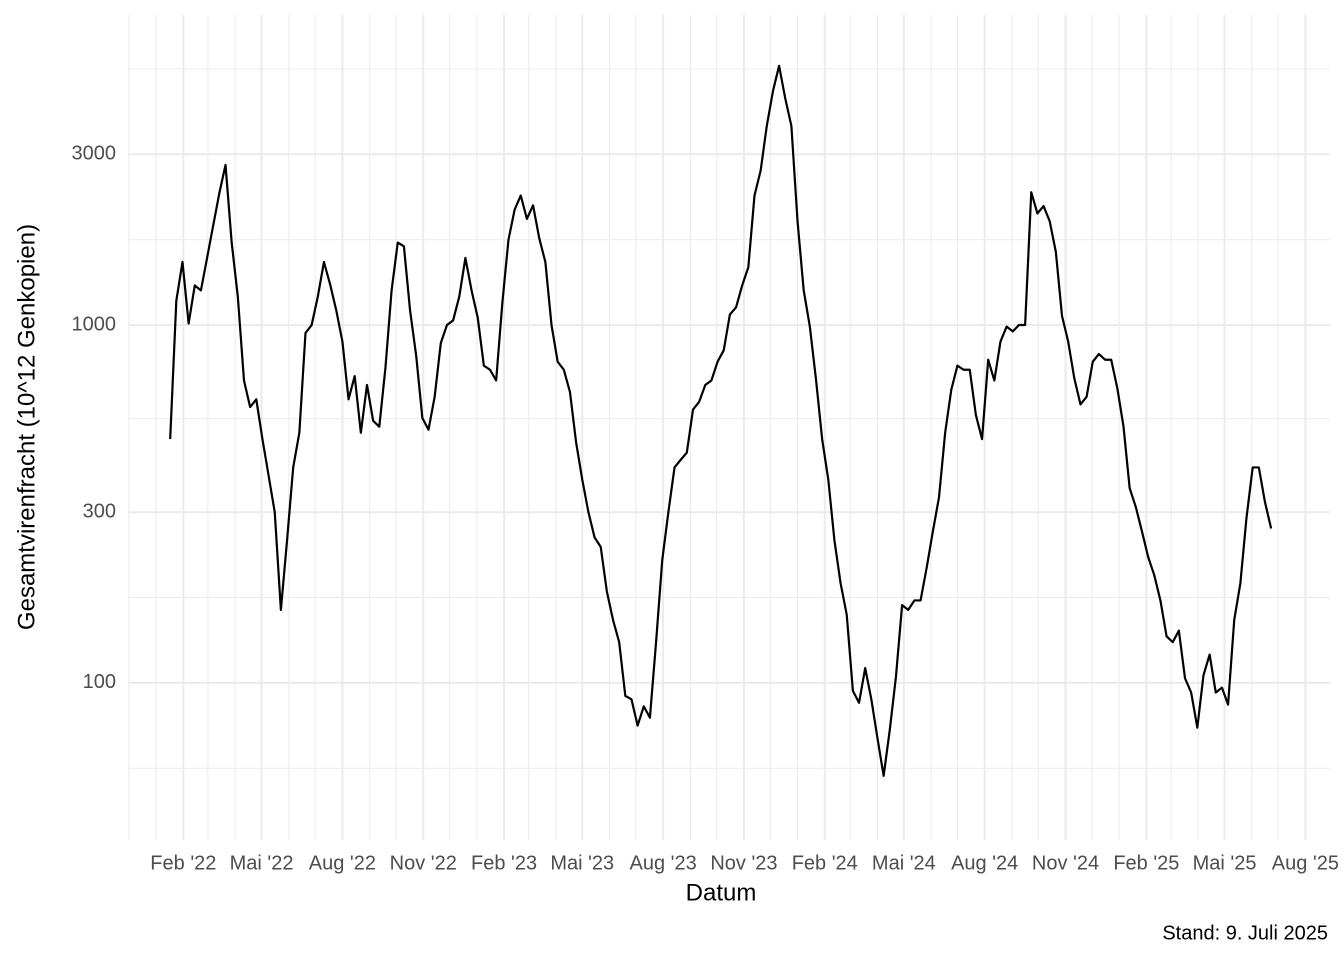 The image size is (1344, 960). Describe the element at coordinates (825, 863) in the screenshot. I see `x-tick-label: Feb '24` at that location.